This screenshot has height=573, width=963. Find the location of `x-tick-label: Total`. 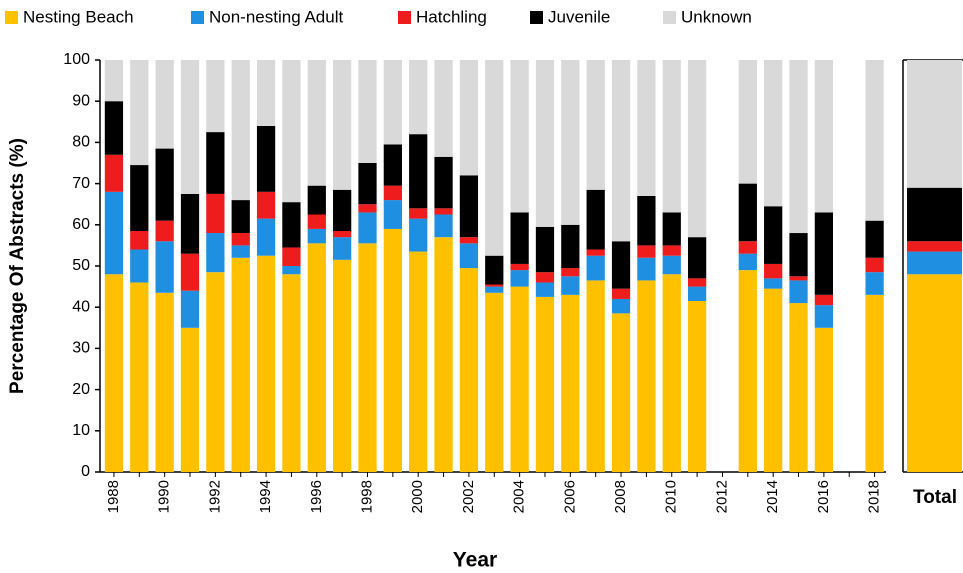

x-tick-label: Total is located at coordinates (935, 497).